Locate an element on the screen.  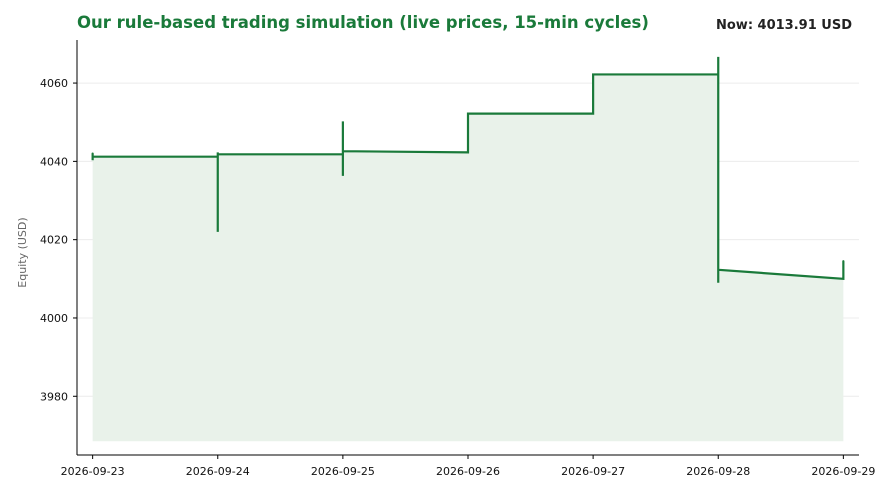
x-tick-label: 2026-09-24 is located at coordinates (218, 471).